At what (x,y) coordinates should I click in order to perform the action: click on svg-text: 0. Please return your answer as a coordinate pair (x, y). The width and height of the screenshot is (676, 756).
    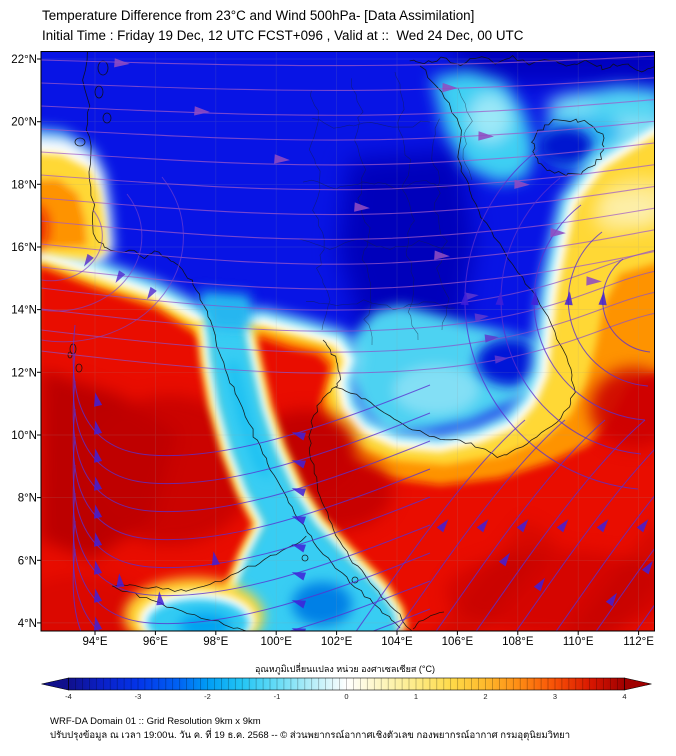
    Looking at the image, I should click on (346, 696).